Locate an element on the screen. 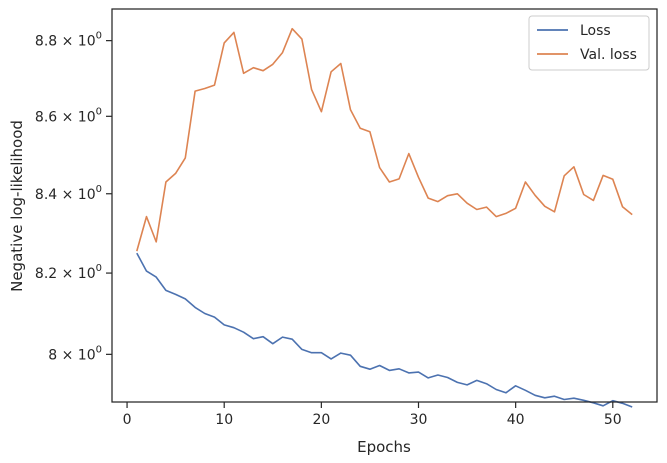 The image size is (667, 463). x-tick-label: 40 is located at coordinates (516, 420).